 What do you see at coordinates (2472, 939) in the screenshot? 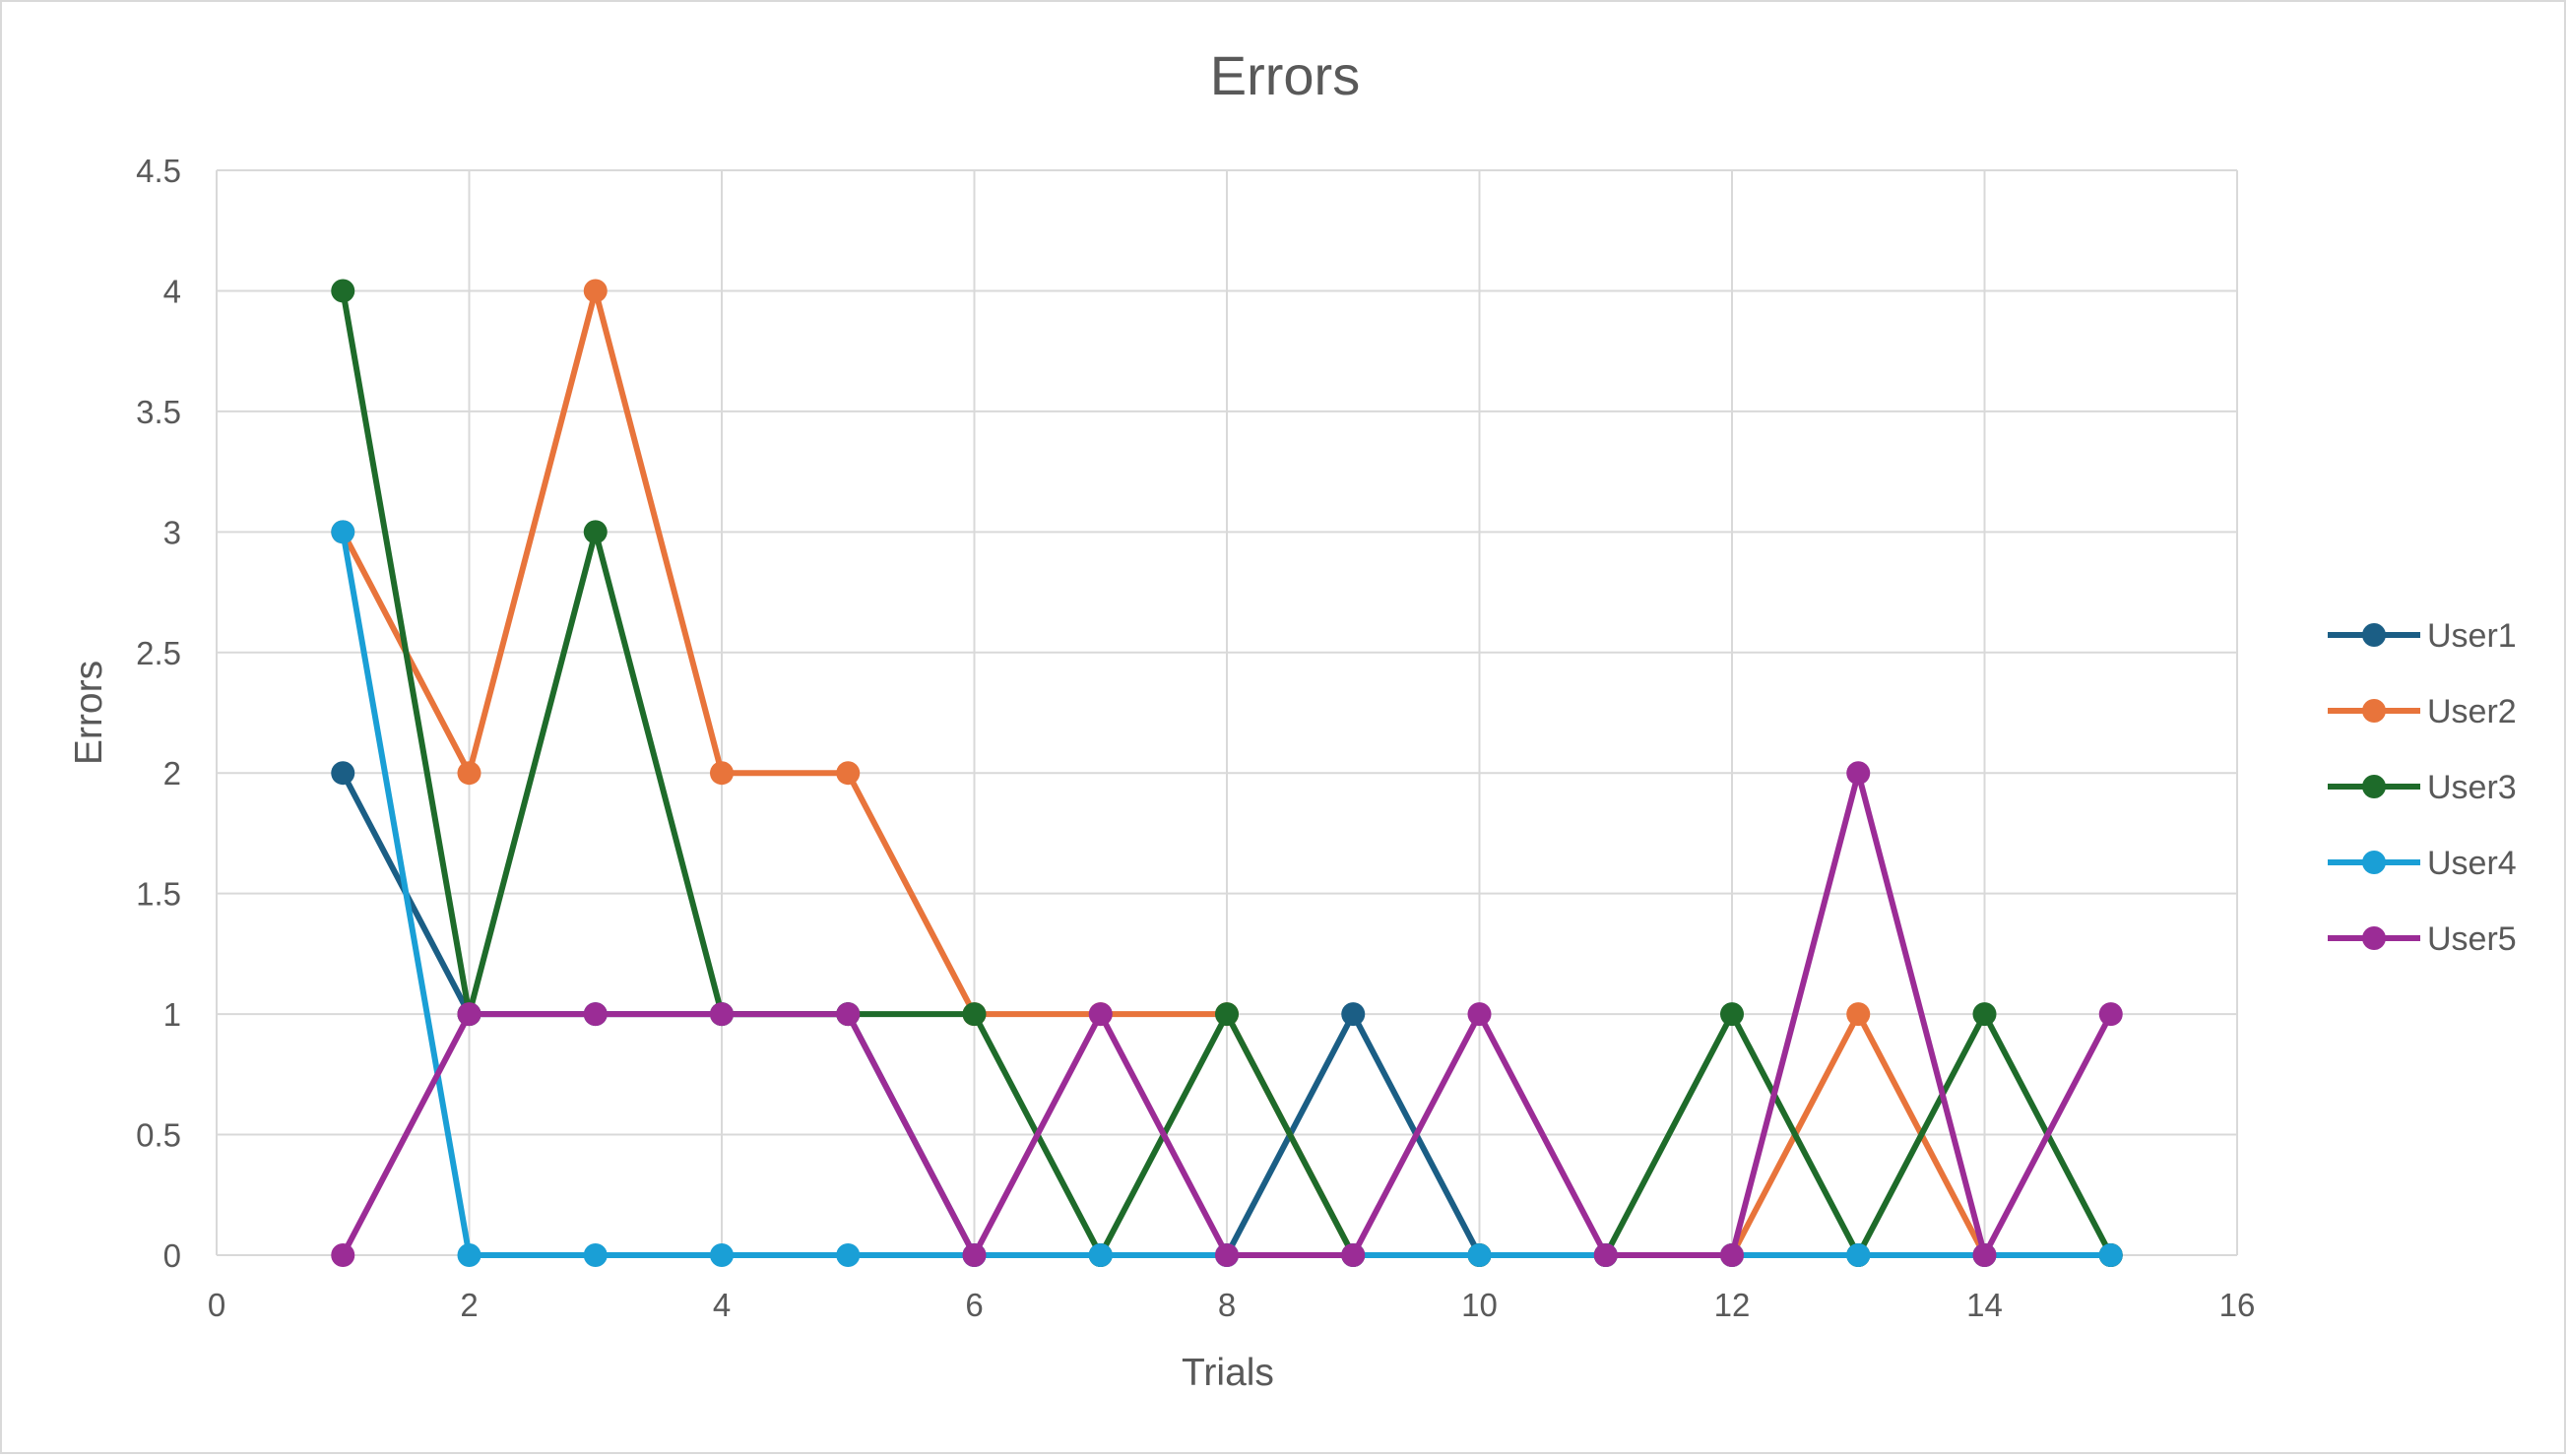
I see `legend-label: User5` at bounding box center [2472, 939].